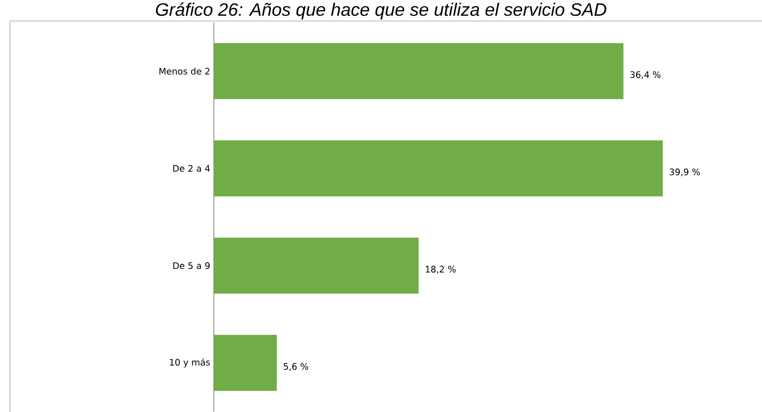  I want to click on y-tick-label: De 5 a 9, so click(191, 266).